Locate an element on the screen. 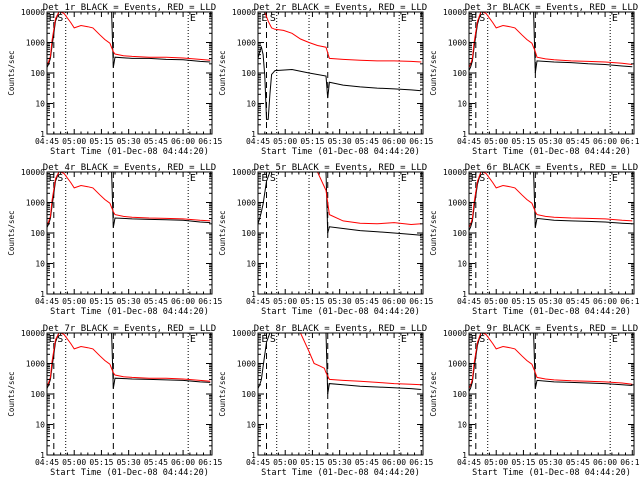 The height and width of the screenshot is (480, 640). panel-title: Det 2r BLACK = Events, RED = LLD is located at coordinates (340, 8).